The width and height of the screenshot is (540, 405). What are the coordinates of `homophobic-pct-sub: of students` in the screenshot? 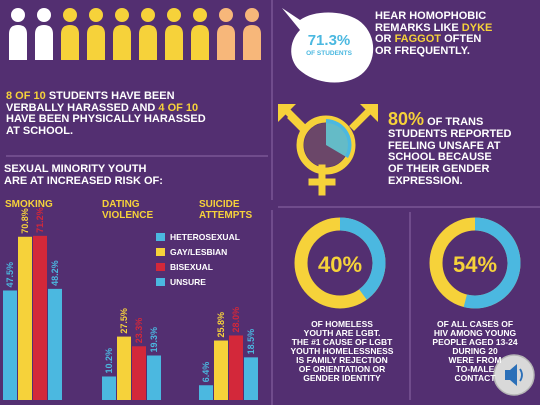 It's located at (329, 53).